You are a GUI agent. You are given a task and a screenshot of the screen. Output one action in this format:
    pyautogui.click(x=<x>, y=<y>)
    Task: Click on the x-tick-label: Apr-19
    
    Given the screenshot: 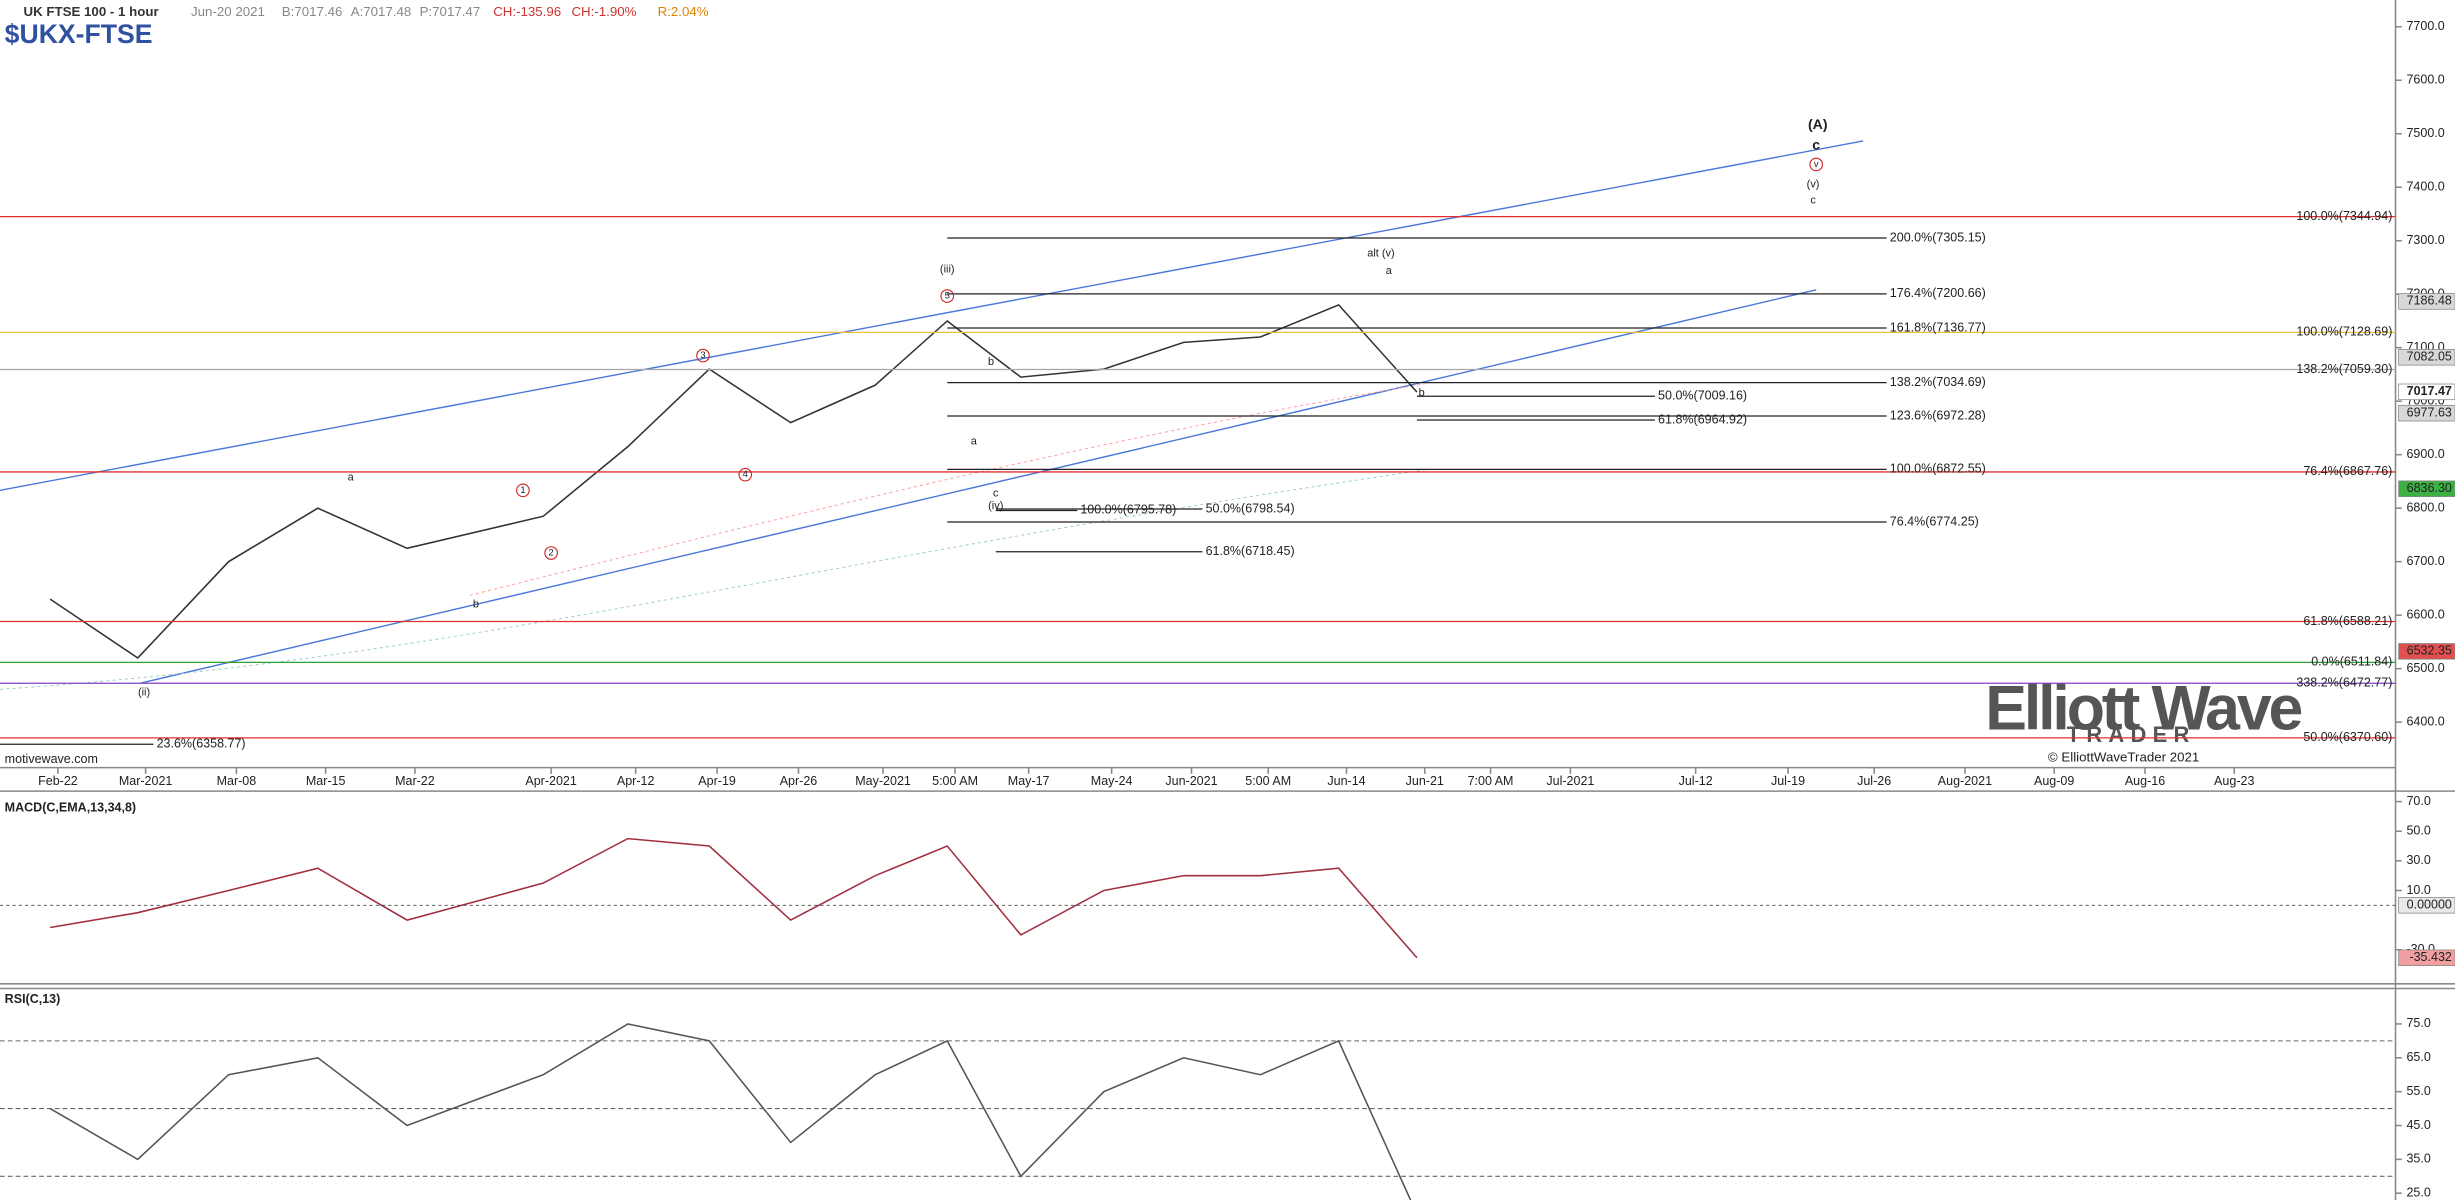 What is the action you would take?
    pyautogui.click(x=717, y=781)
    